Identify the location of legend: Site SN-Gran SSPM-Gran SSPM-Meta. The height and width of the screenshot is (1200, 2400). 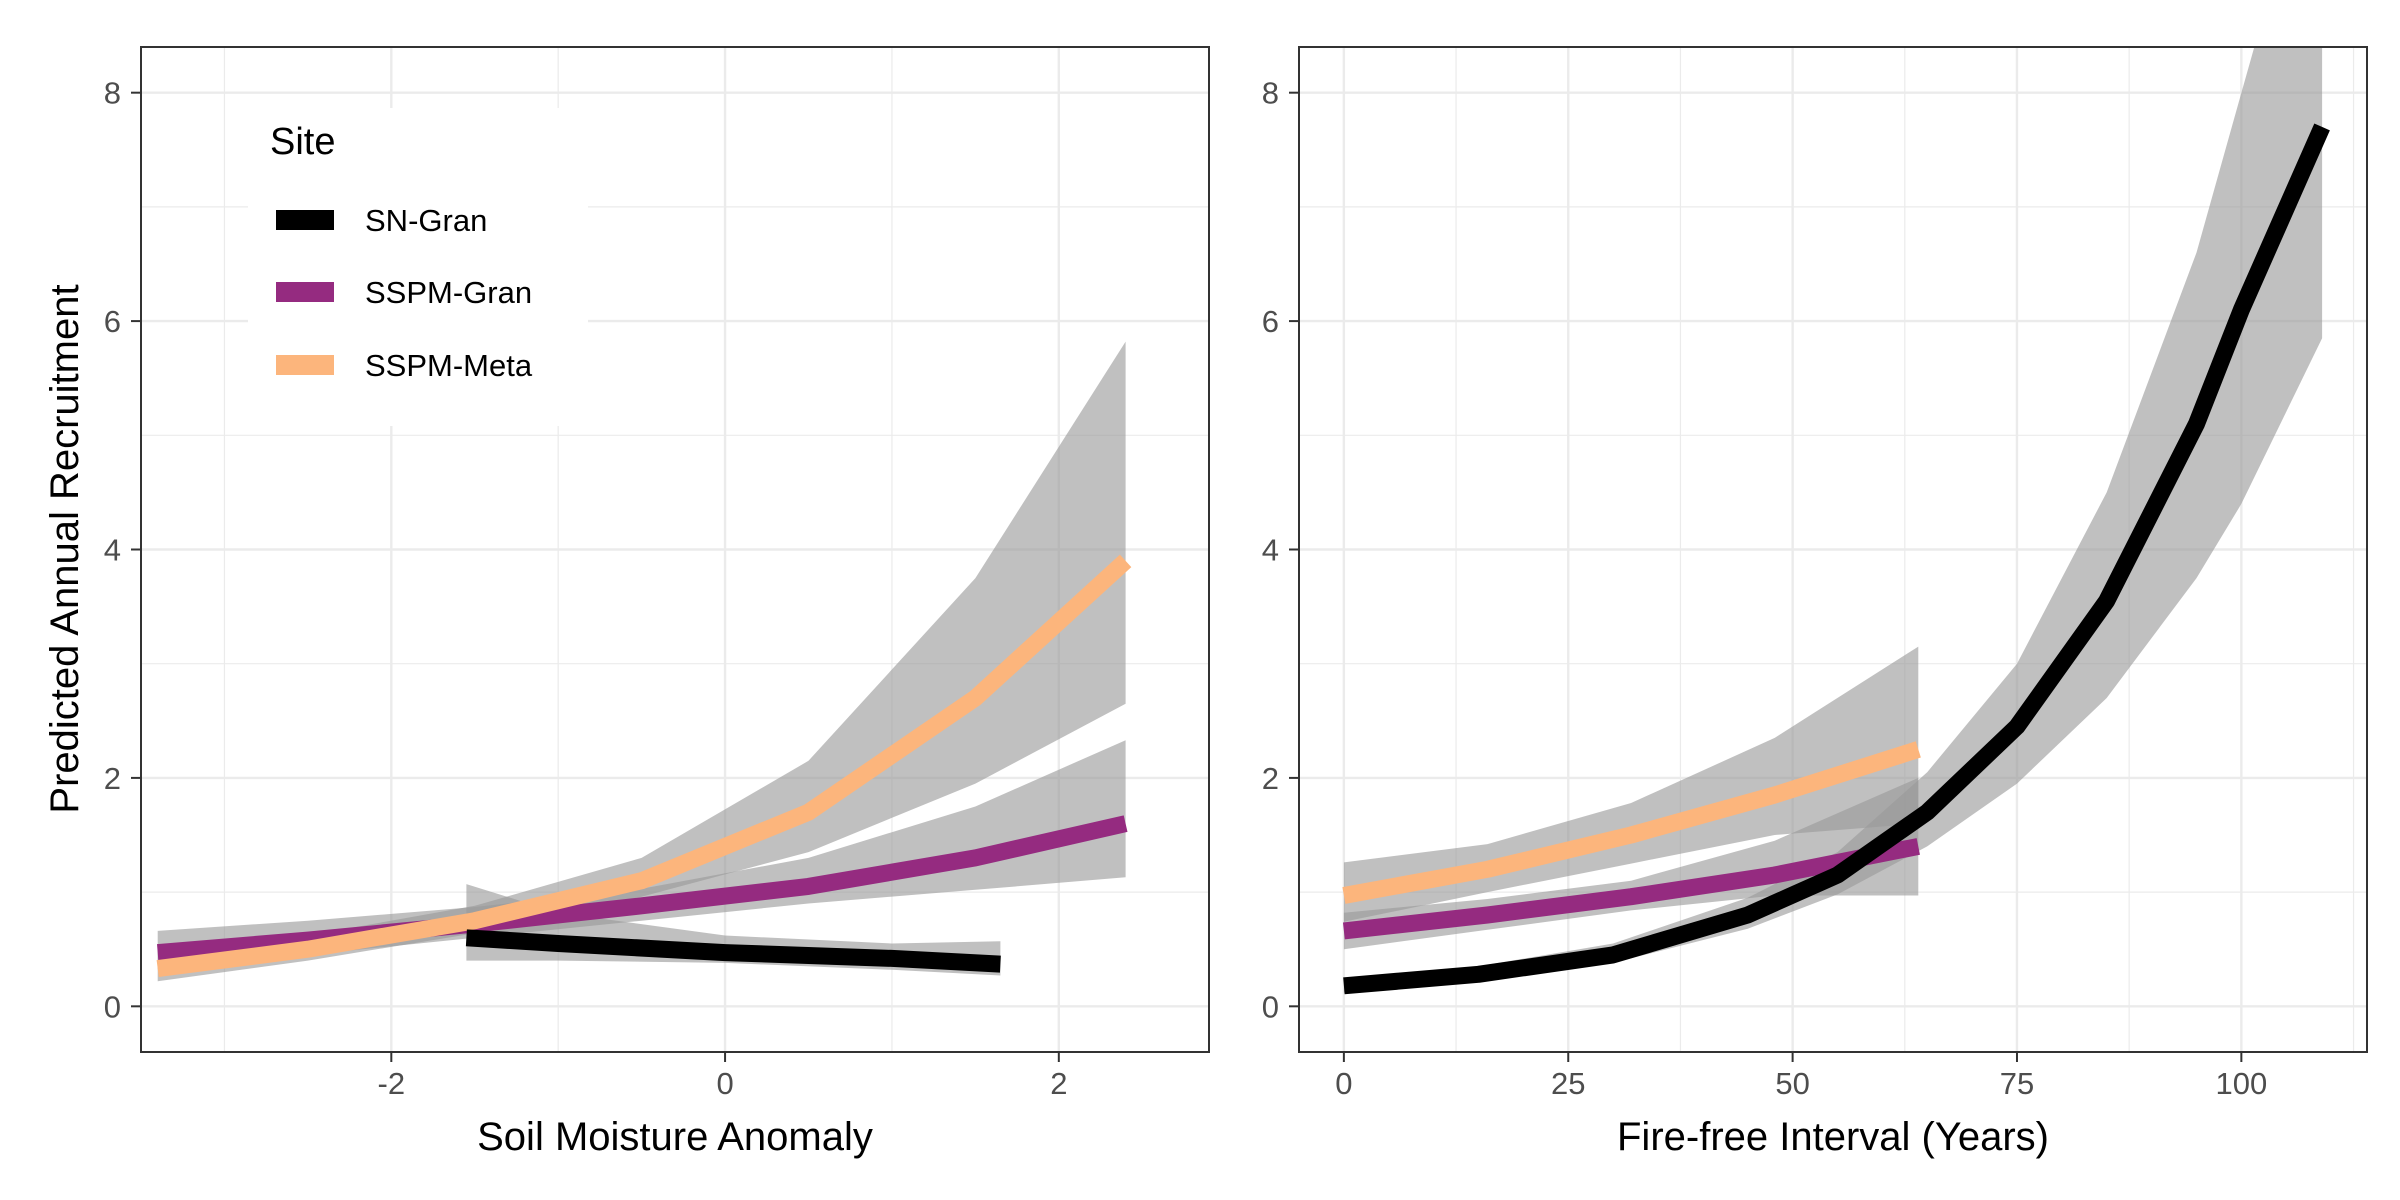
(418, 267).